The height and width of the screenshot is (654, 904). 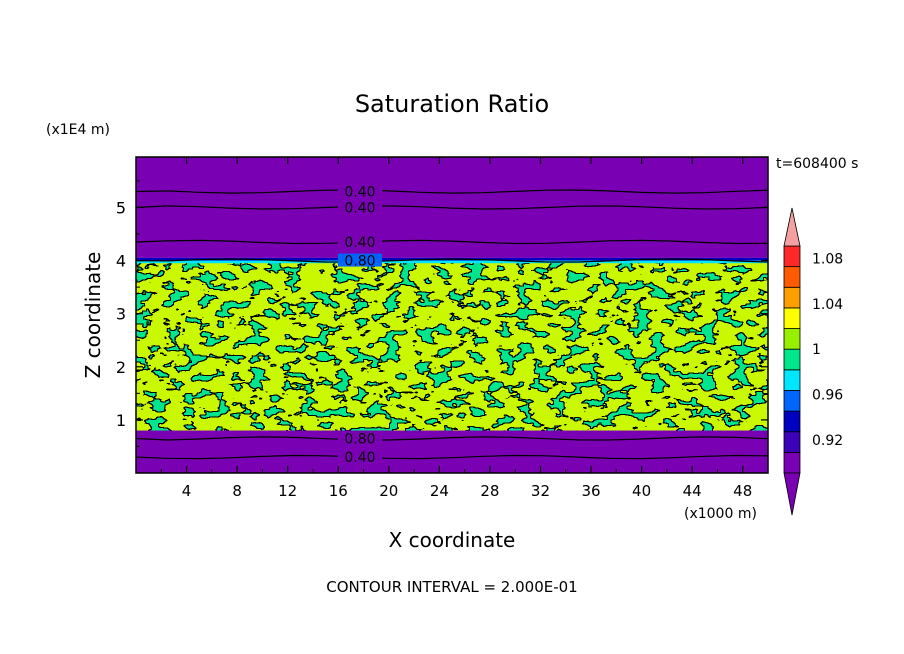 I want to click on time-label: t=608400 s, so click(x=817, y=164).